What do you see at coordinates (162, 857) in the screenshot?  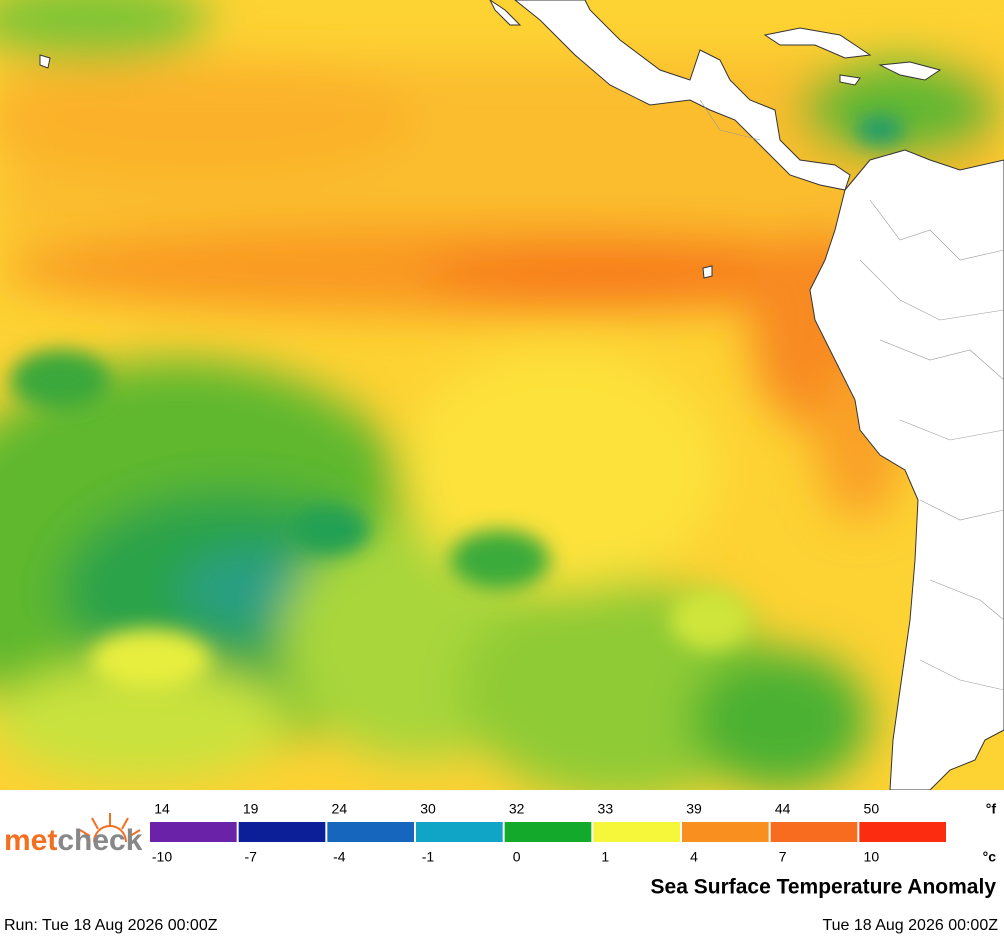 I see `legend-label-c: -10` at bounding box center [162, 857].